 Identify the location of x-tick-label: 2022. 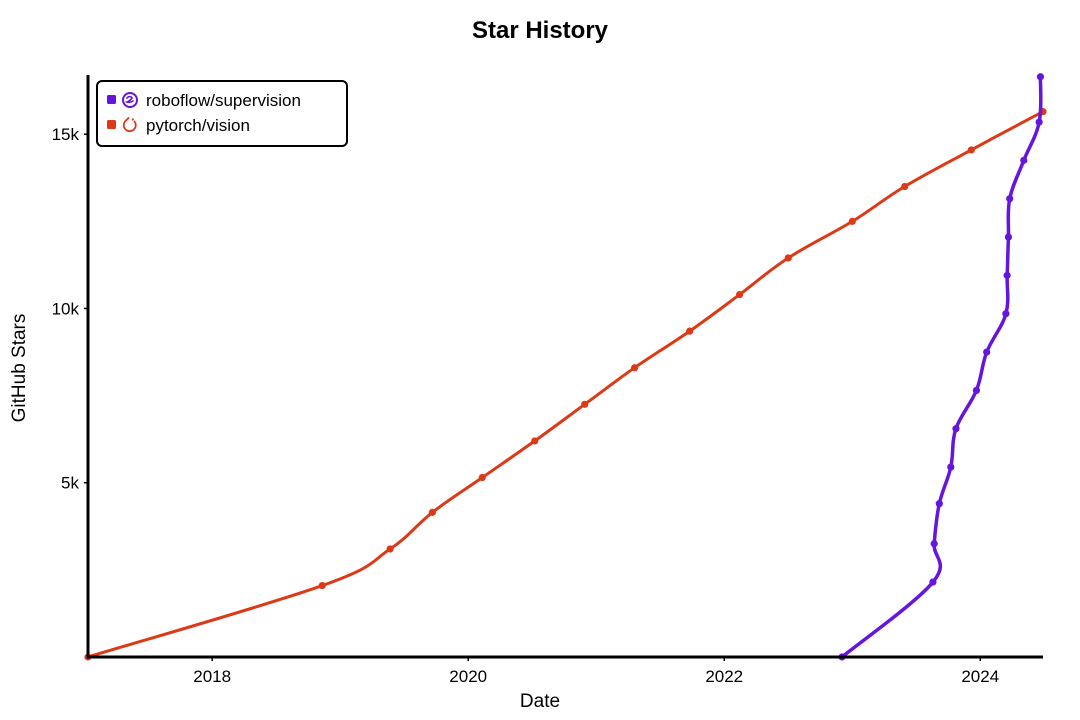
(724, 676).